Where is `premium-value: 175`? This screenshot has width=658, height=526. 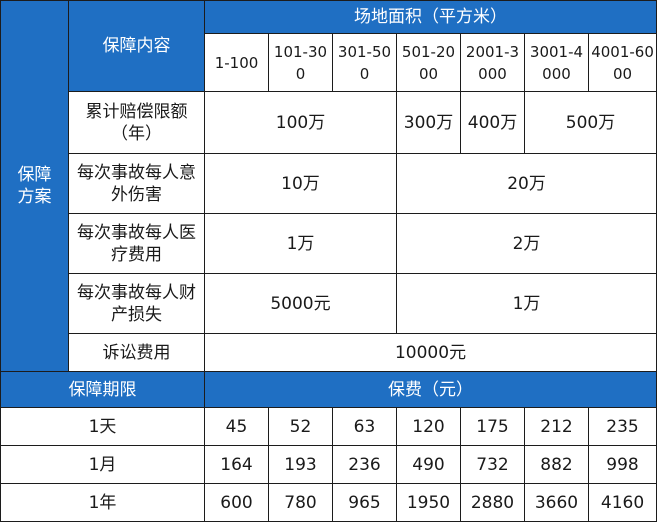
premium-value: 175 is located at coordinates (492, 426).